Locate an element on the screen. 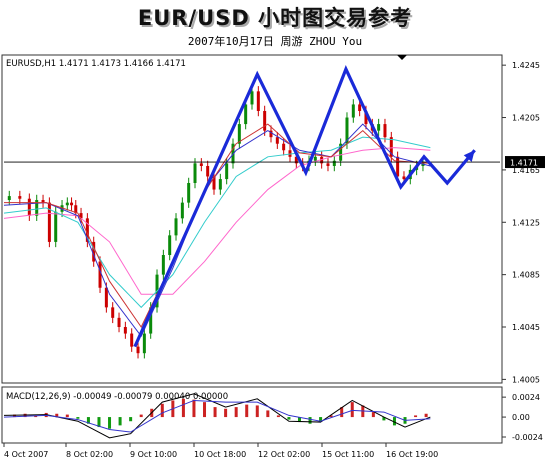 The image size is (550, 463). current-price-box is located at coordinates (525, 162).